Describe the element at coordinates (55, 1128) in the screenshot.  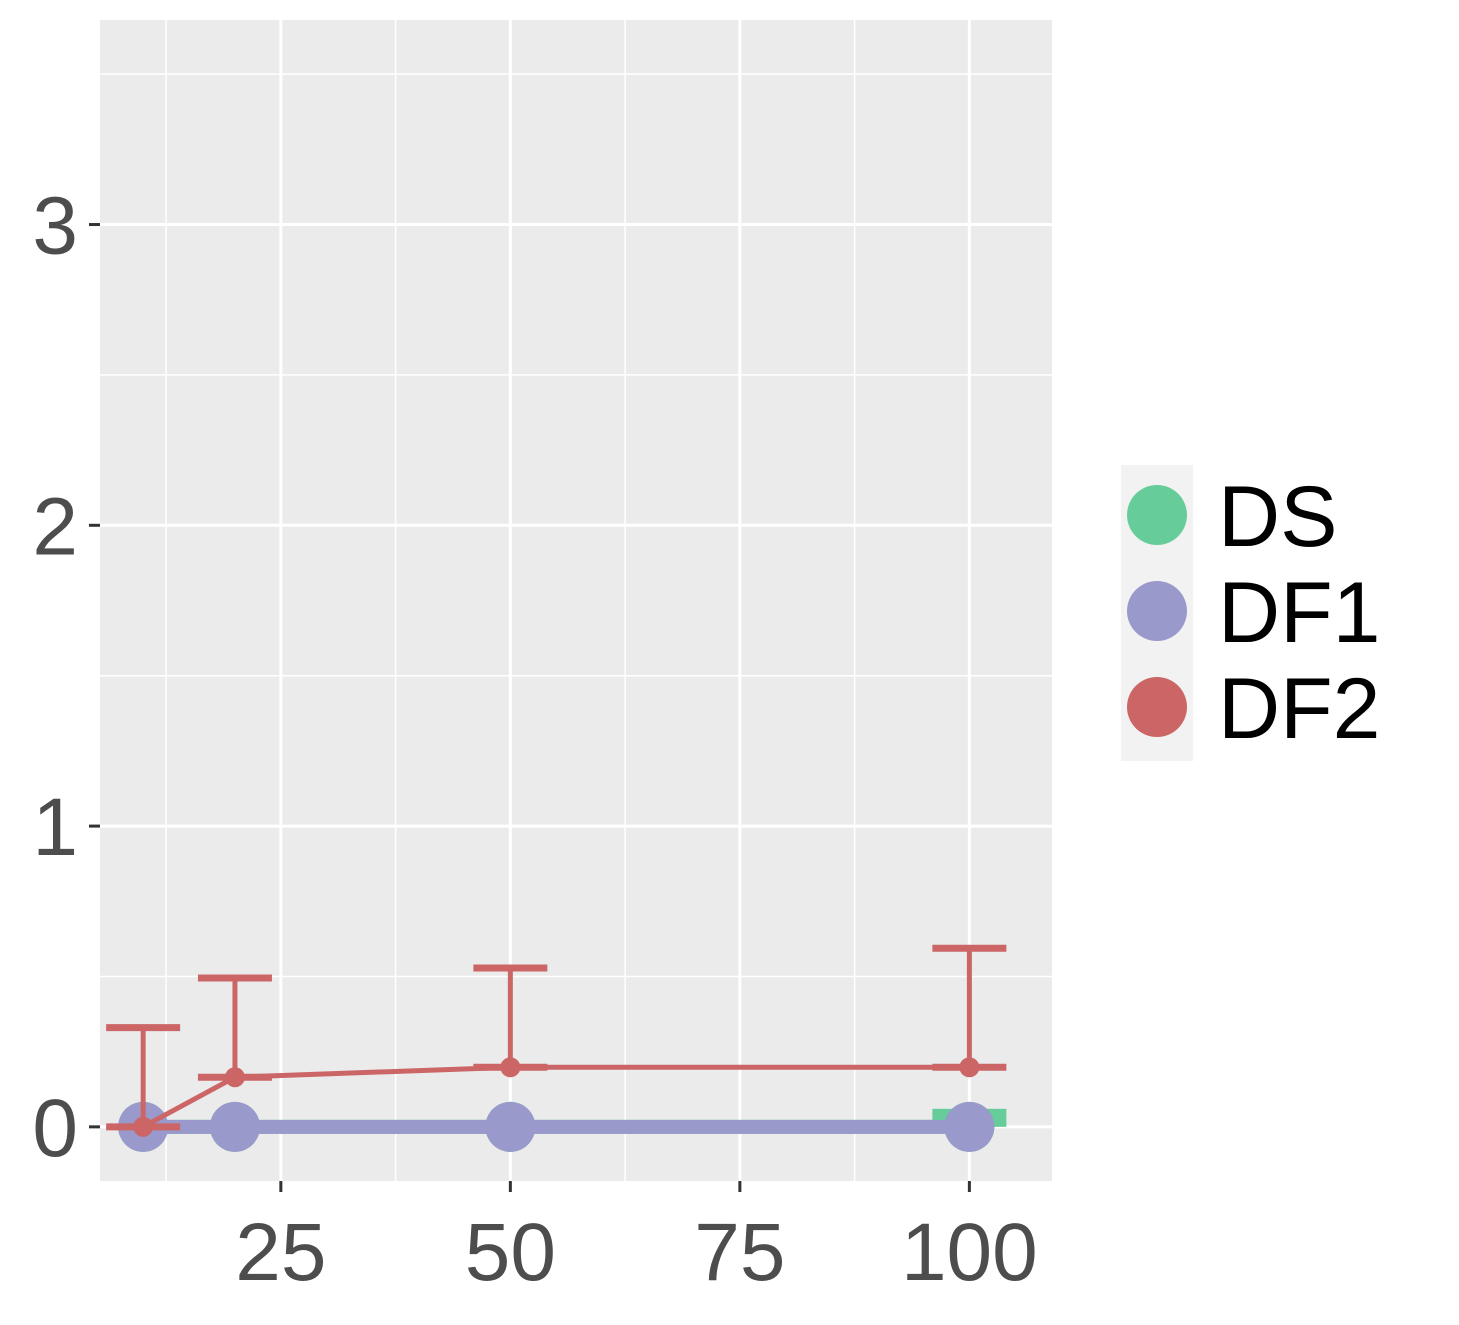
I see `y-tick-label: 0` at that location.